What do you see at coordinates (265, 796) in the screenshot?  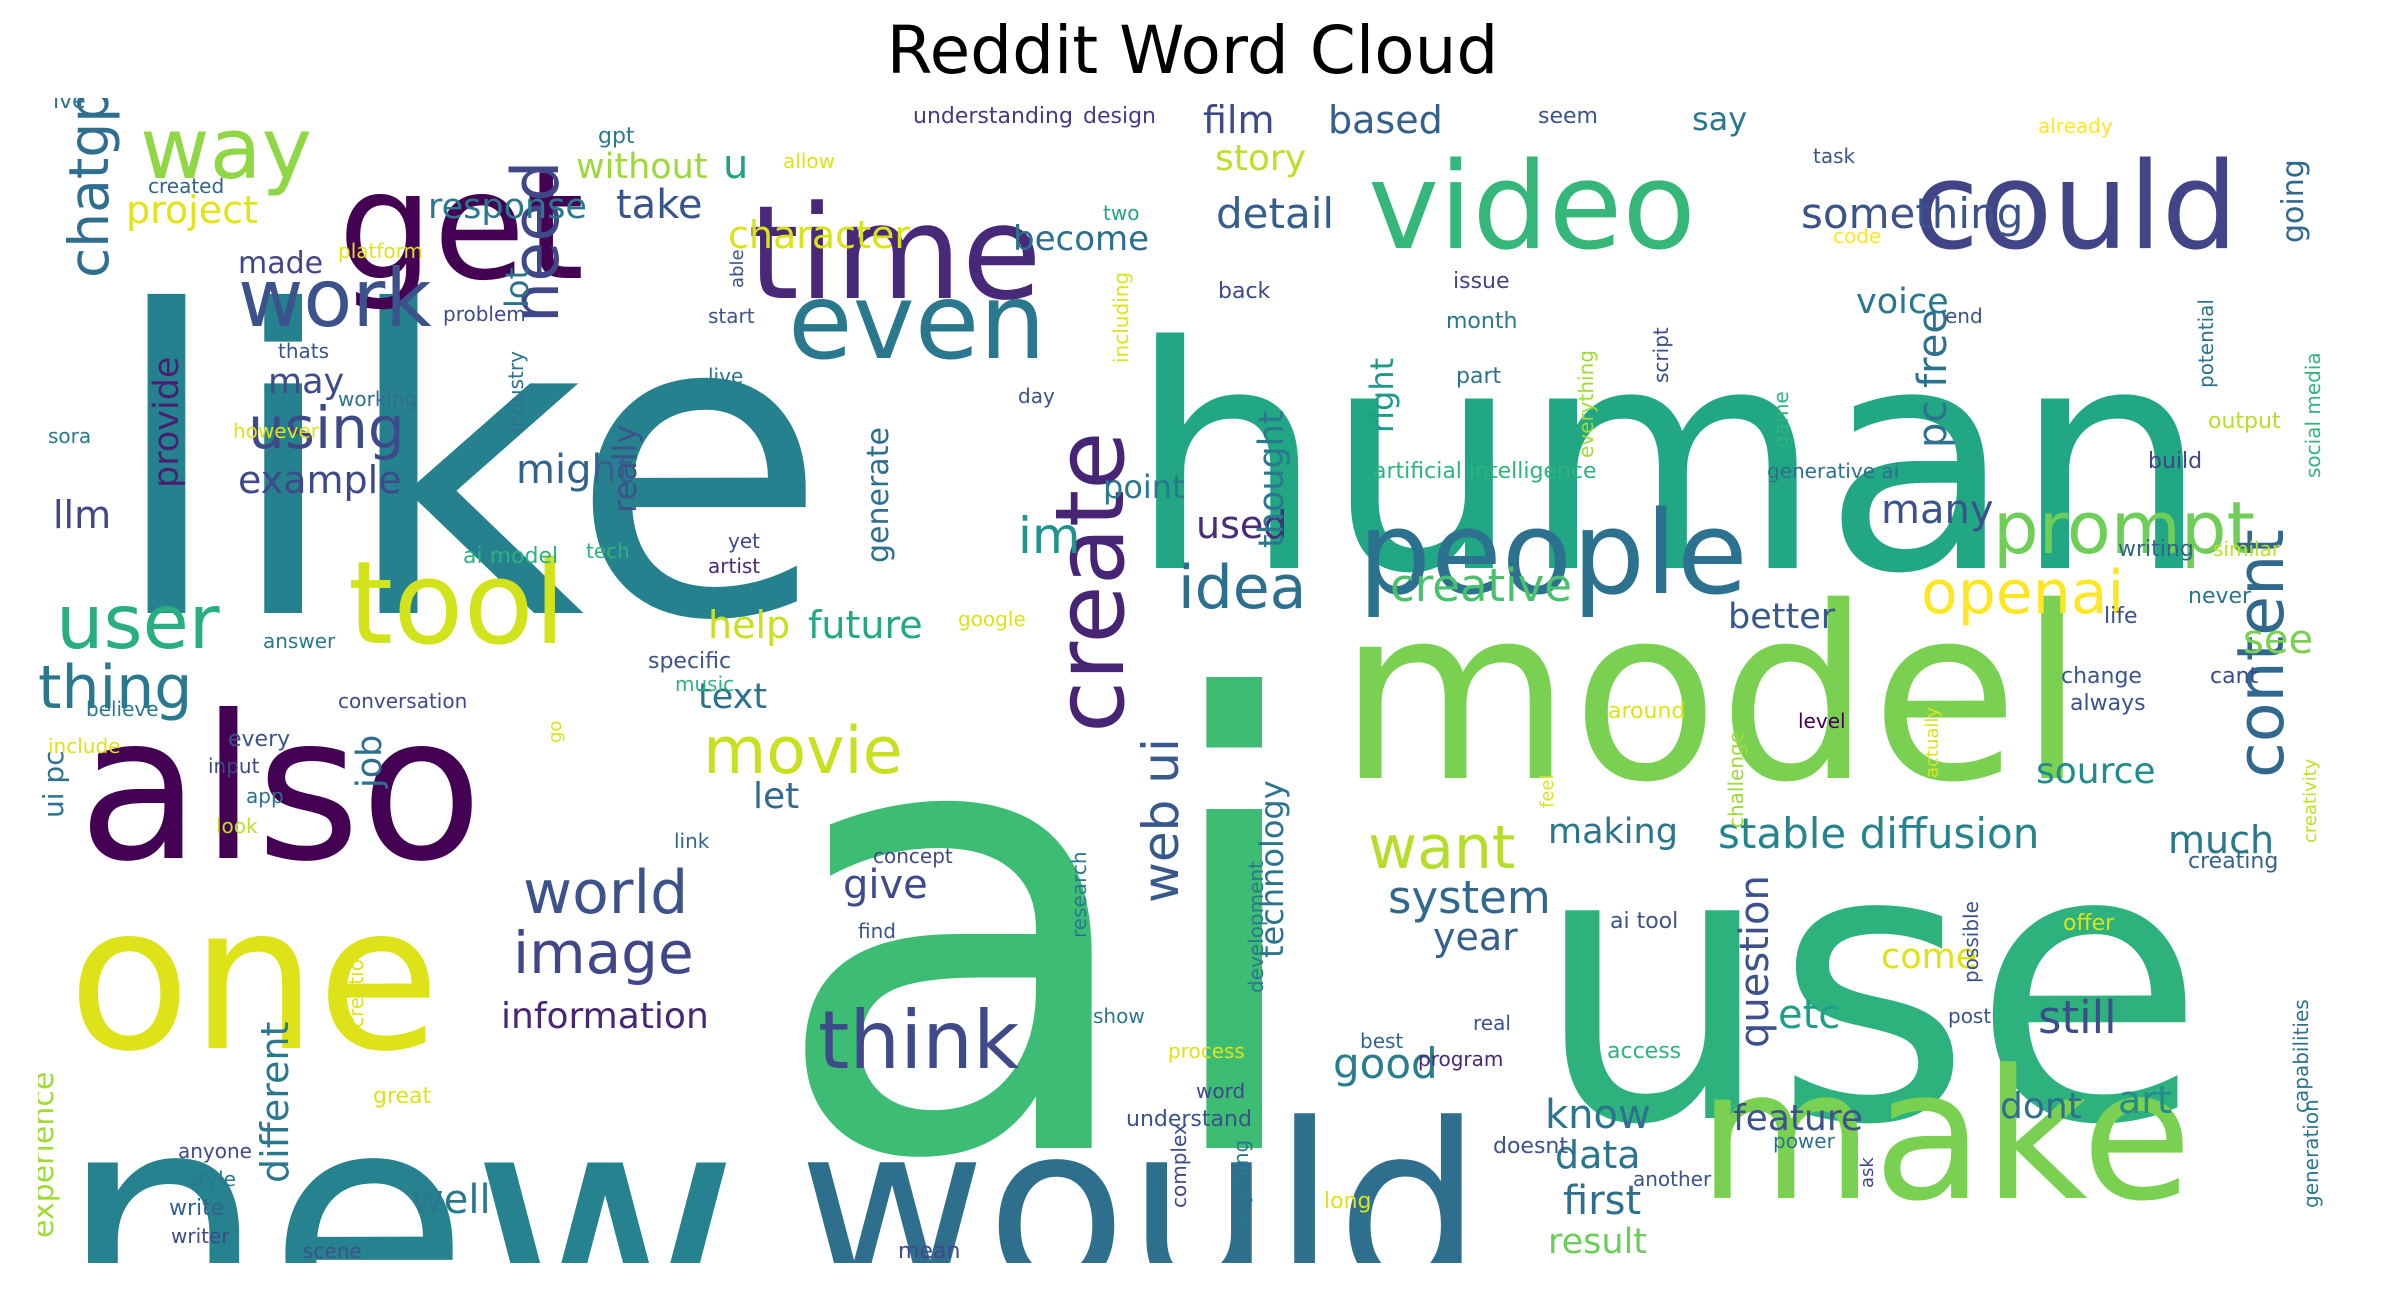 I see `word-app: app` at bounding box center [265, 796].